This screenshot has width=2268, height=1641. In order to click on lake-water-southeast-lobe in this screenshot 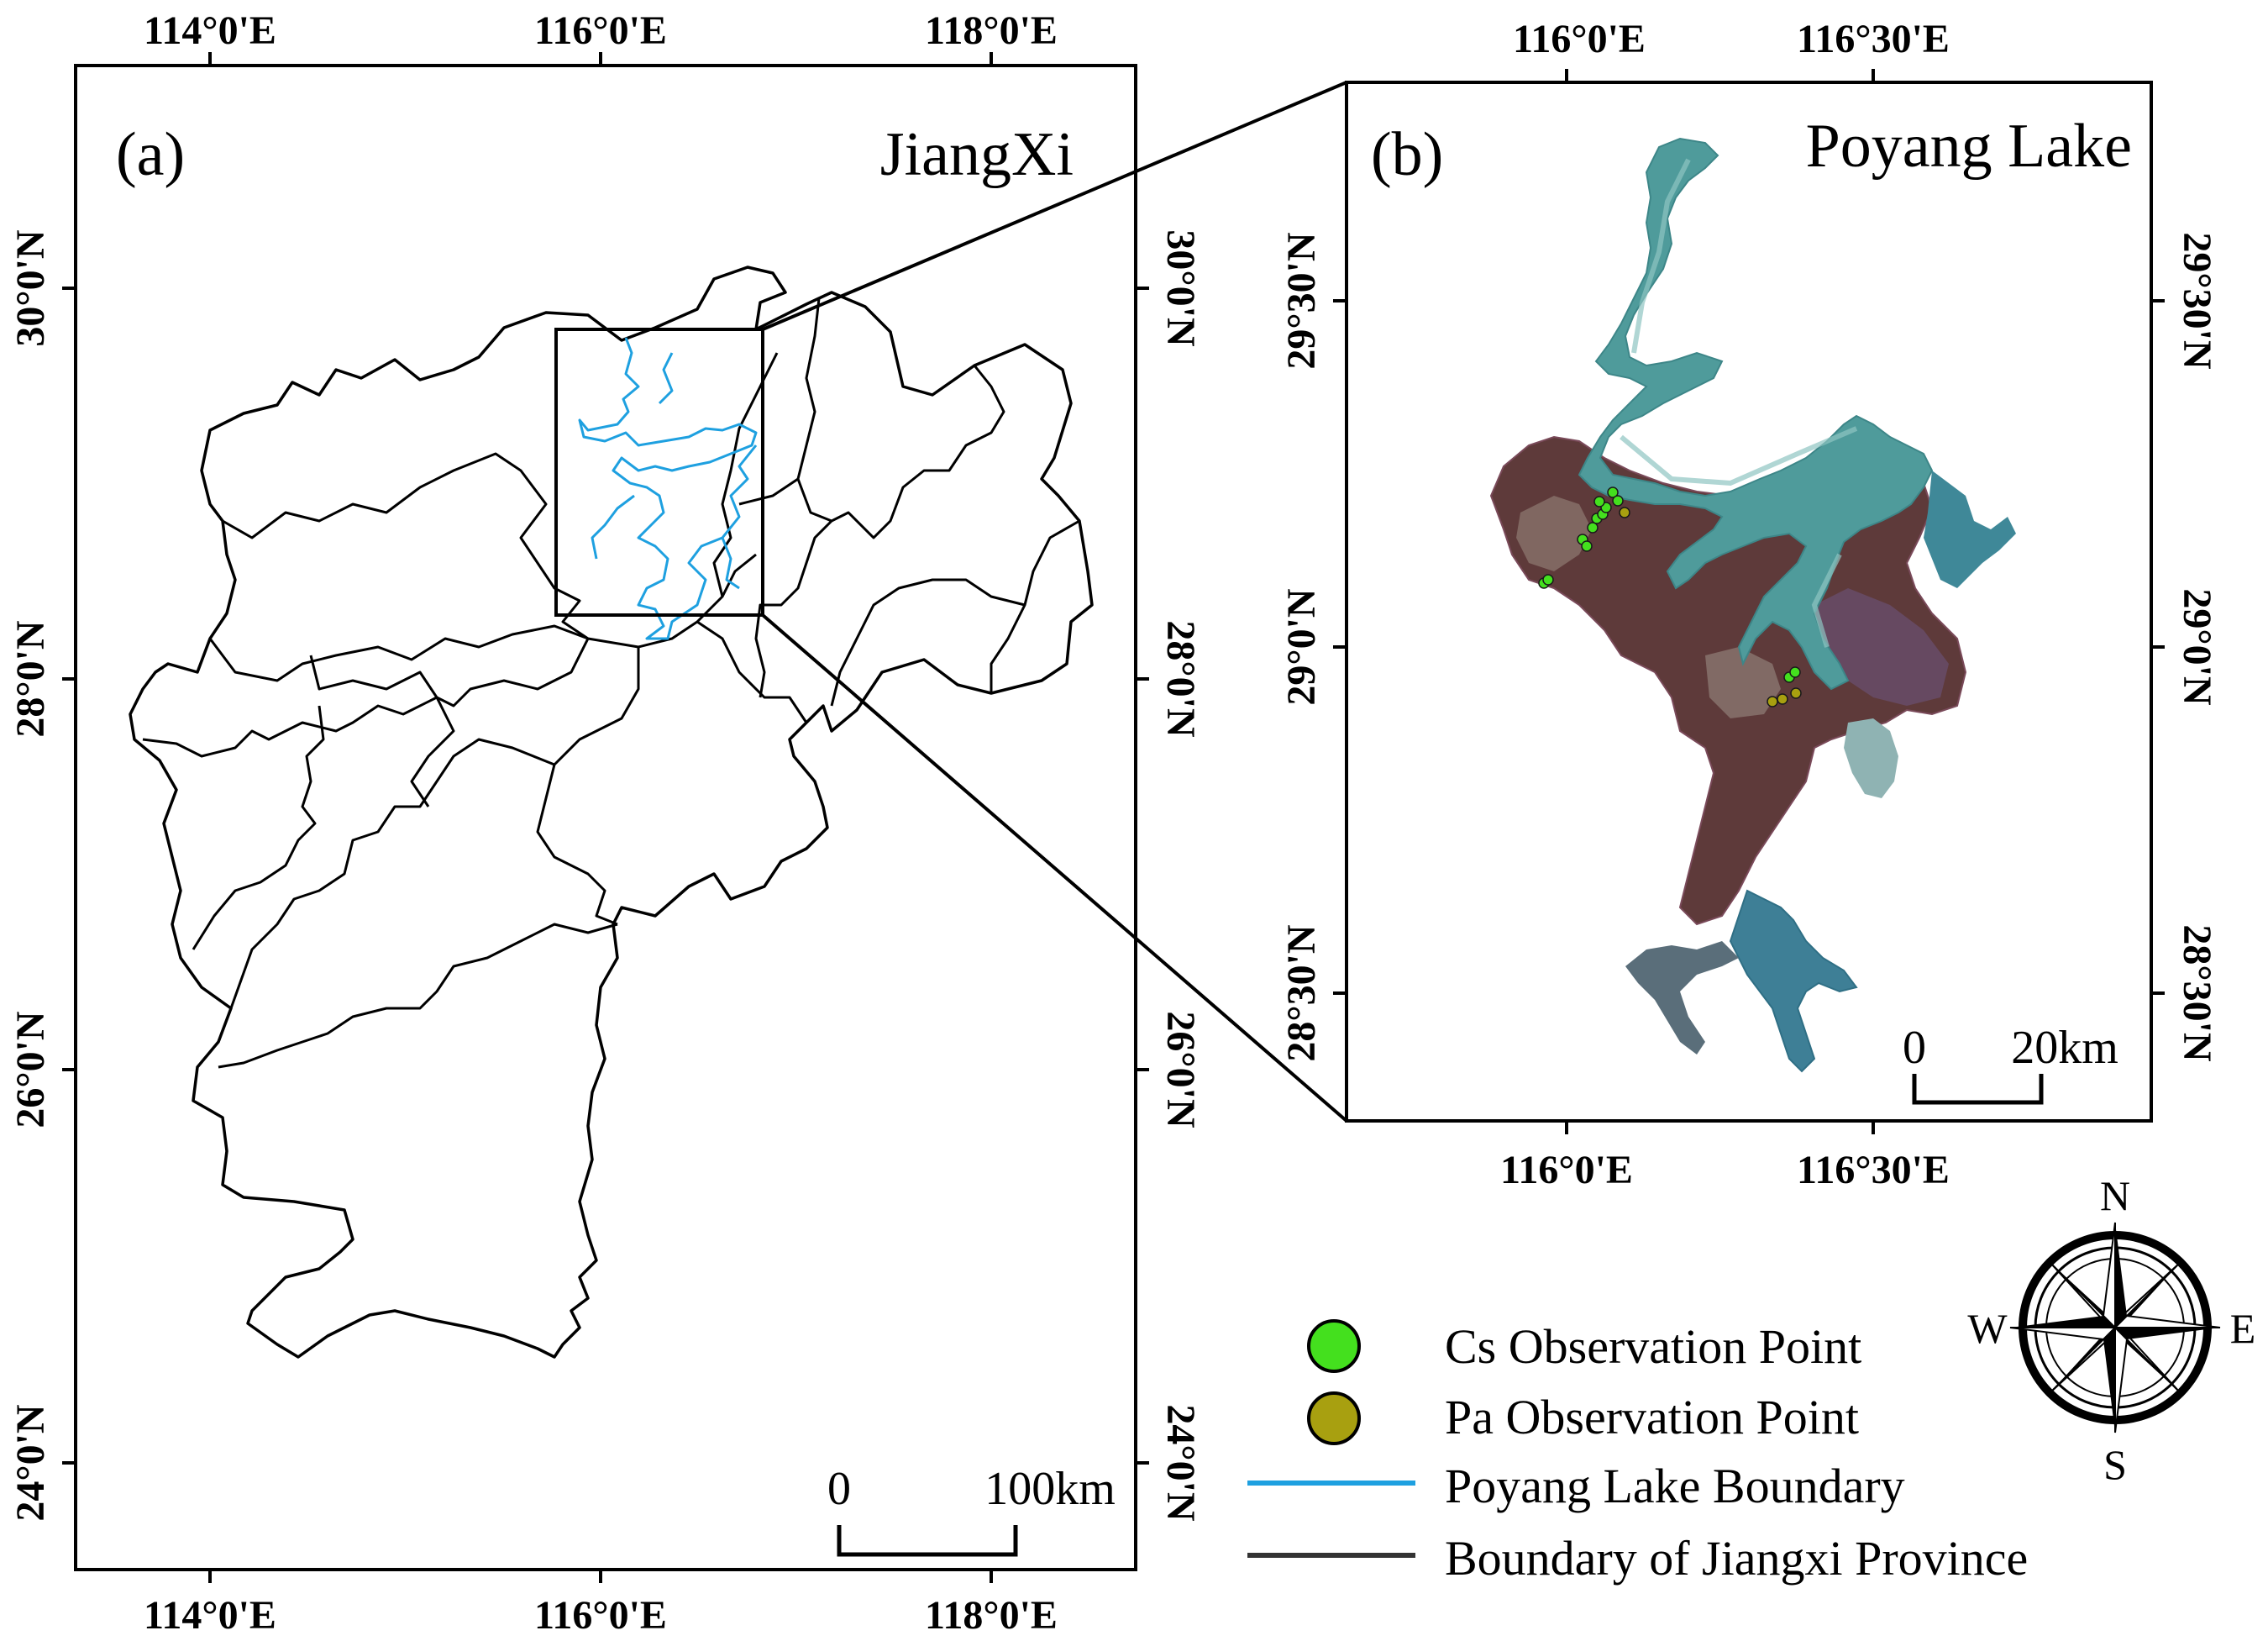, I will do `click(1871, 758)`.